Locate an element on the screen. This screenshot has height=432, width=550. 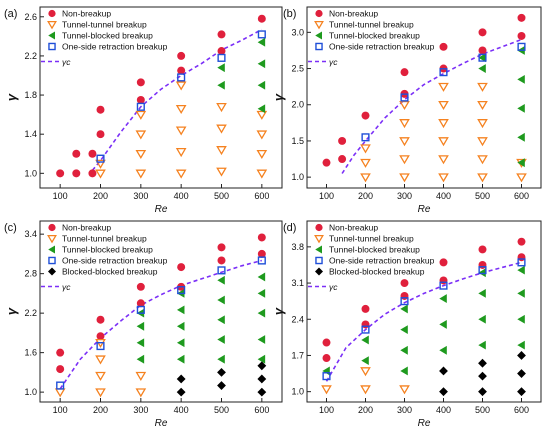
legend-label: Tunnel-blocked breakup is located at coordinates (107, 250).